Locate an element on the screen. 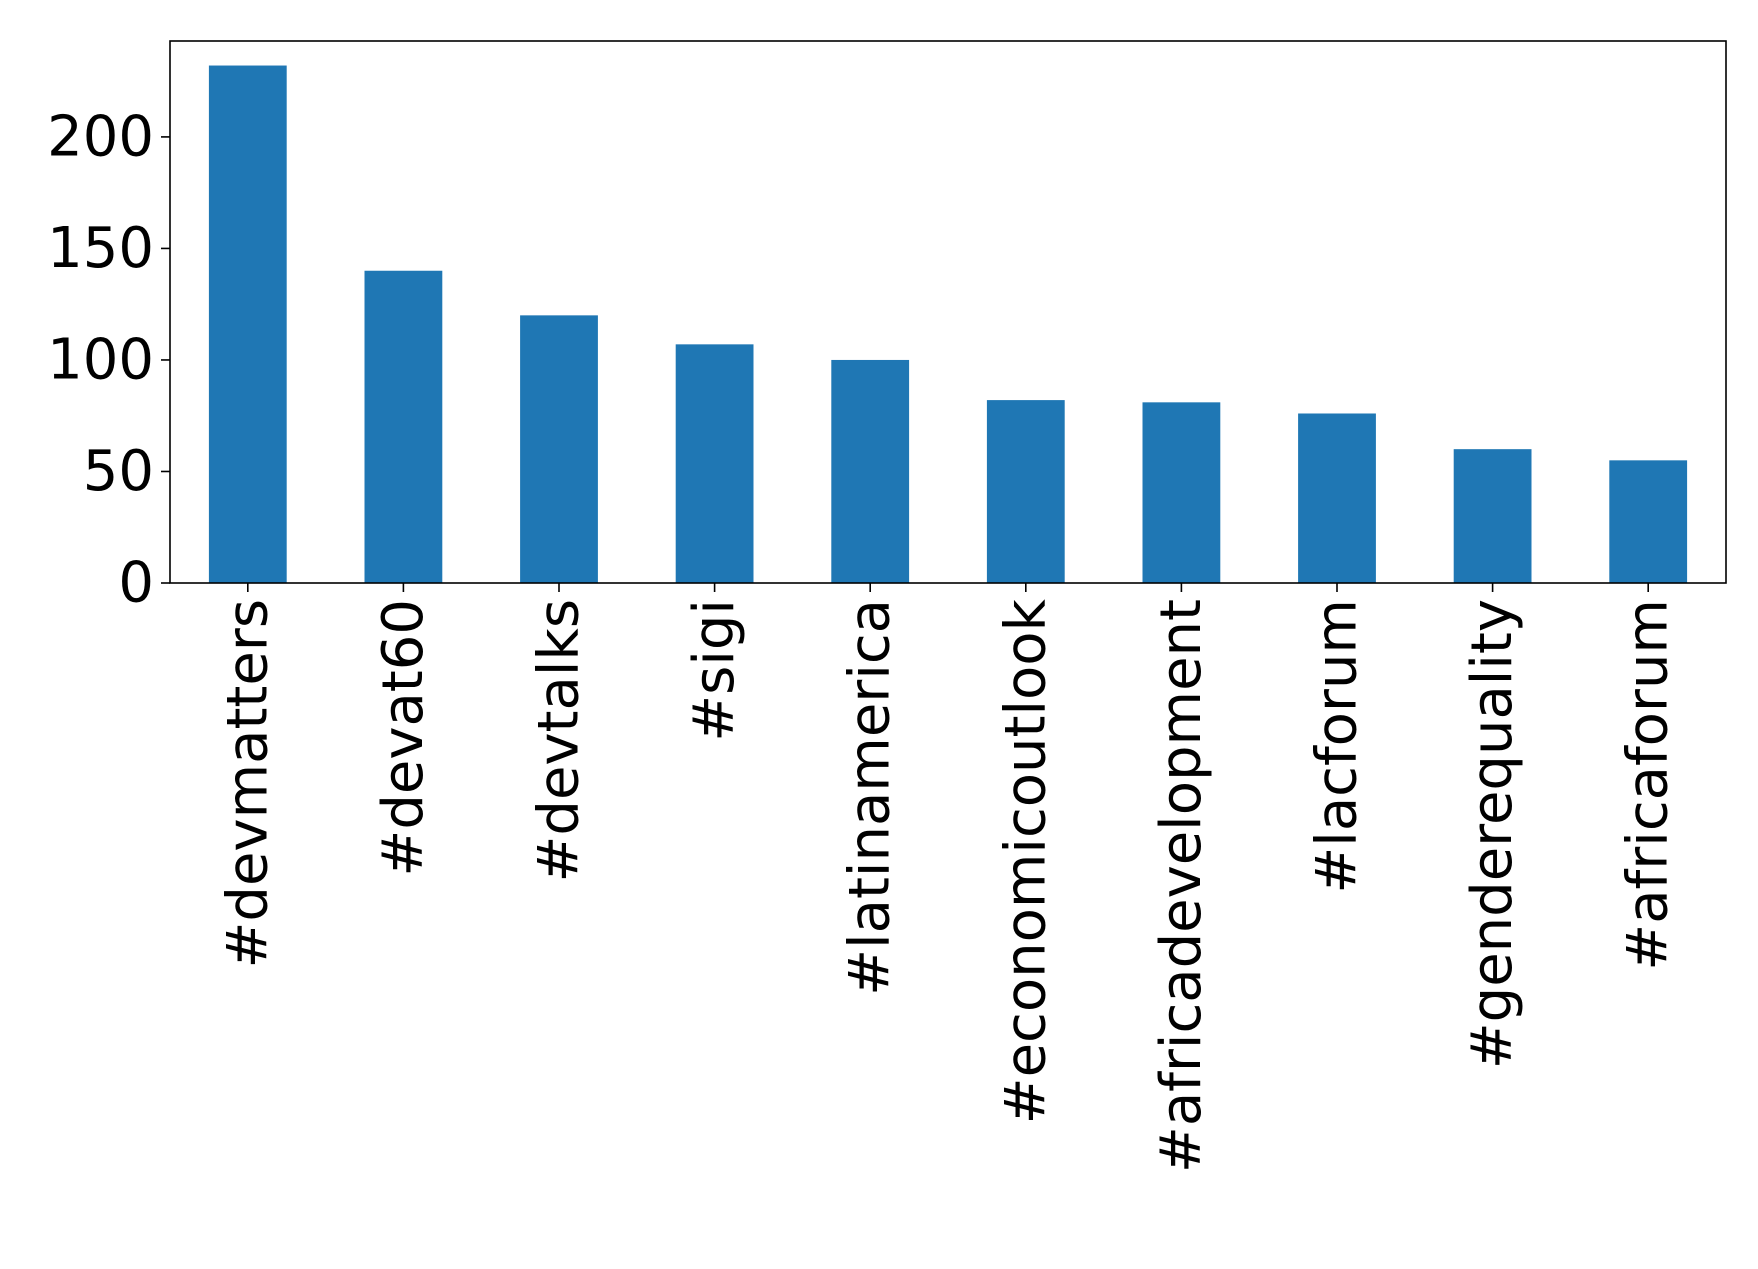 The width and height of the screenshot is (1758, 1269). x-tick-label: #latinamerica is located at coordinates (870, 797).